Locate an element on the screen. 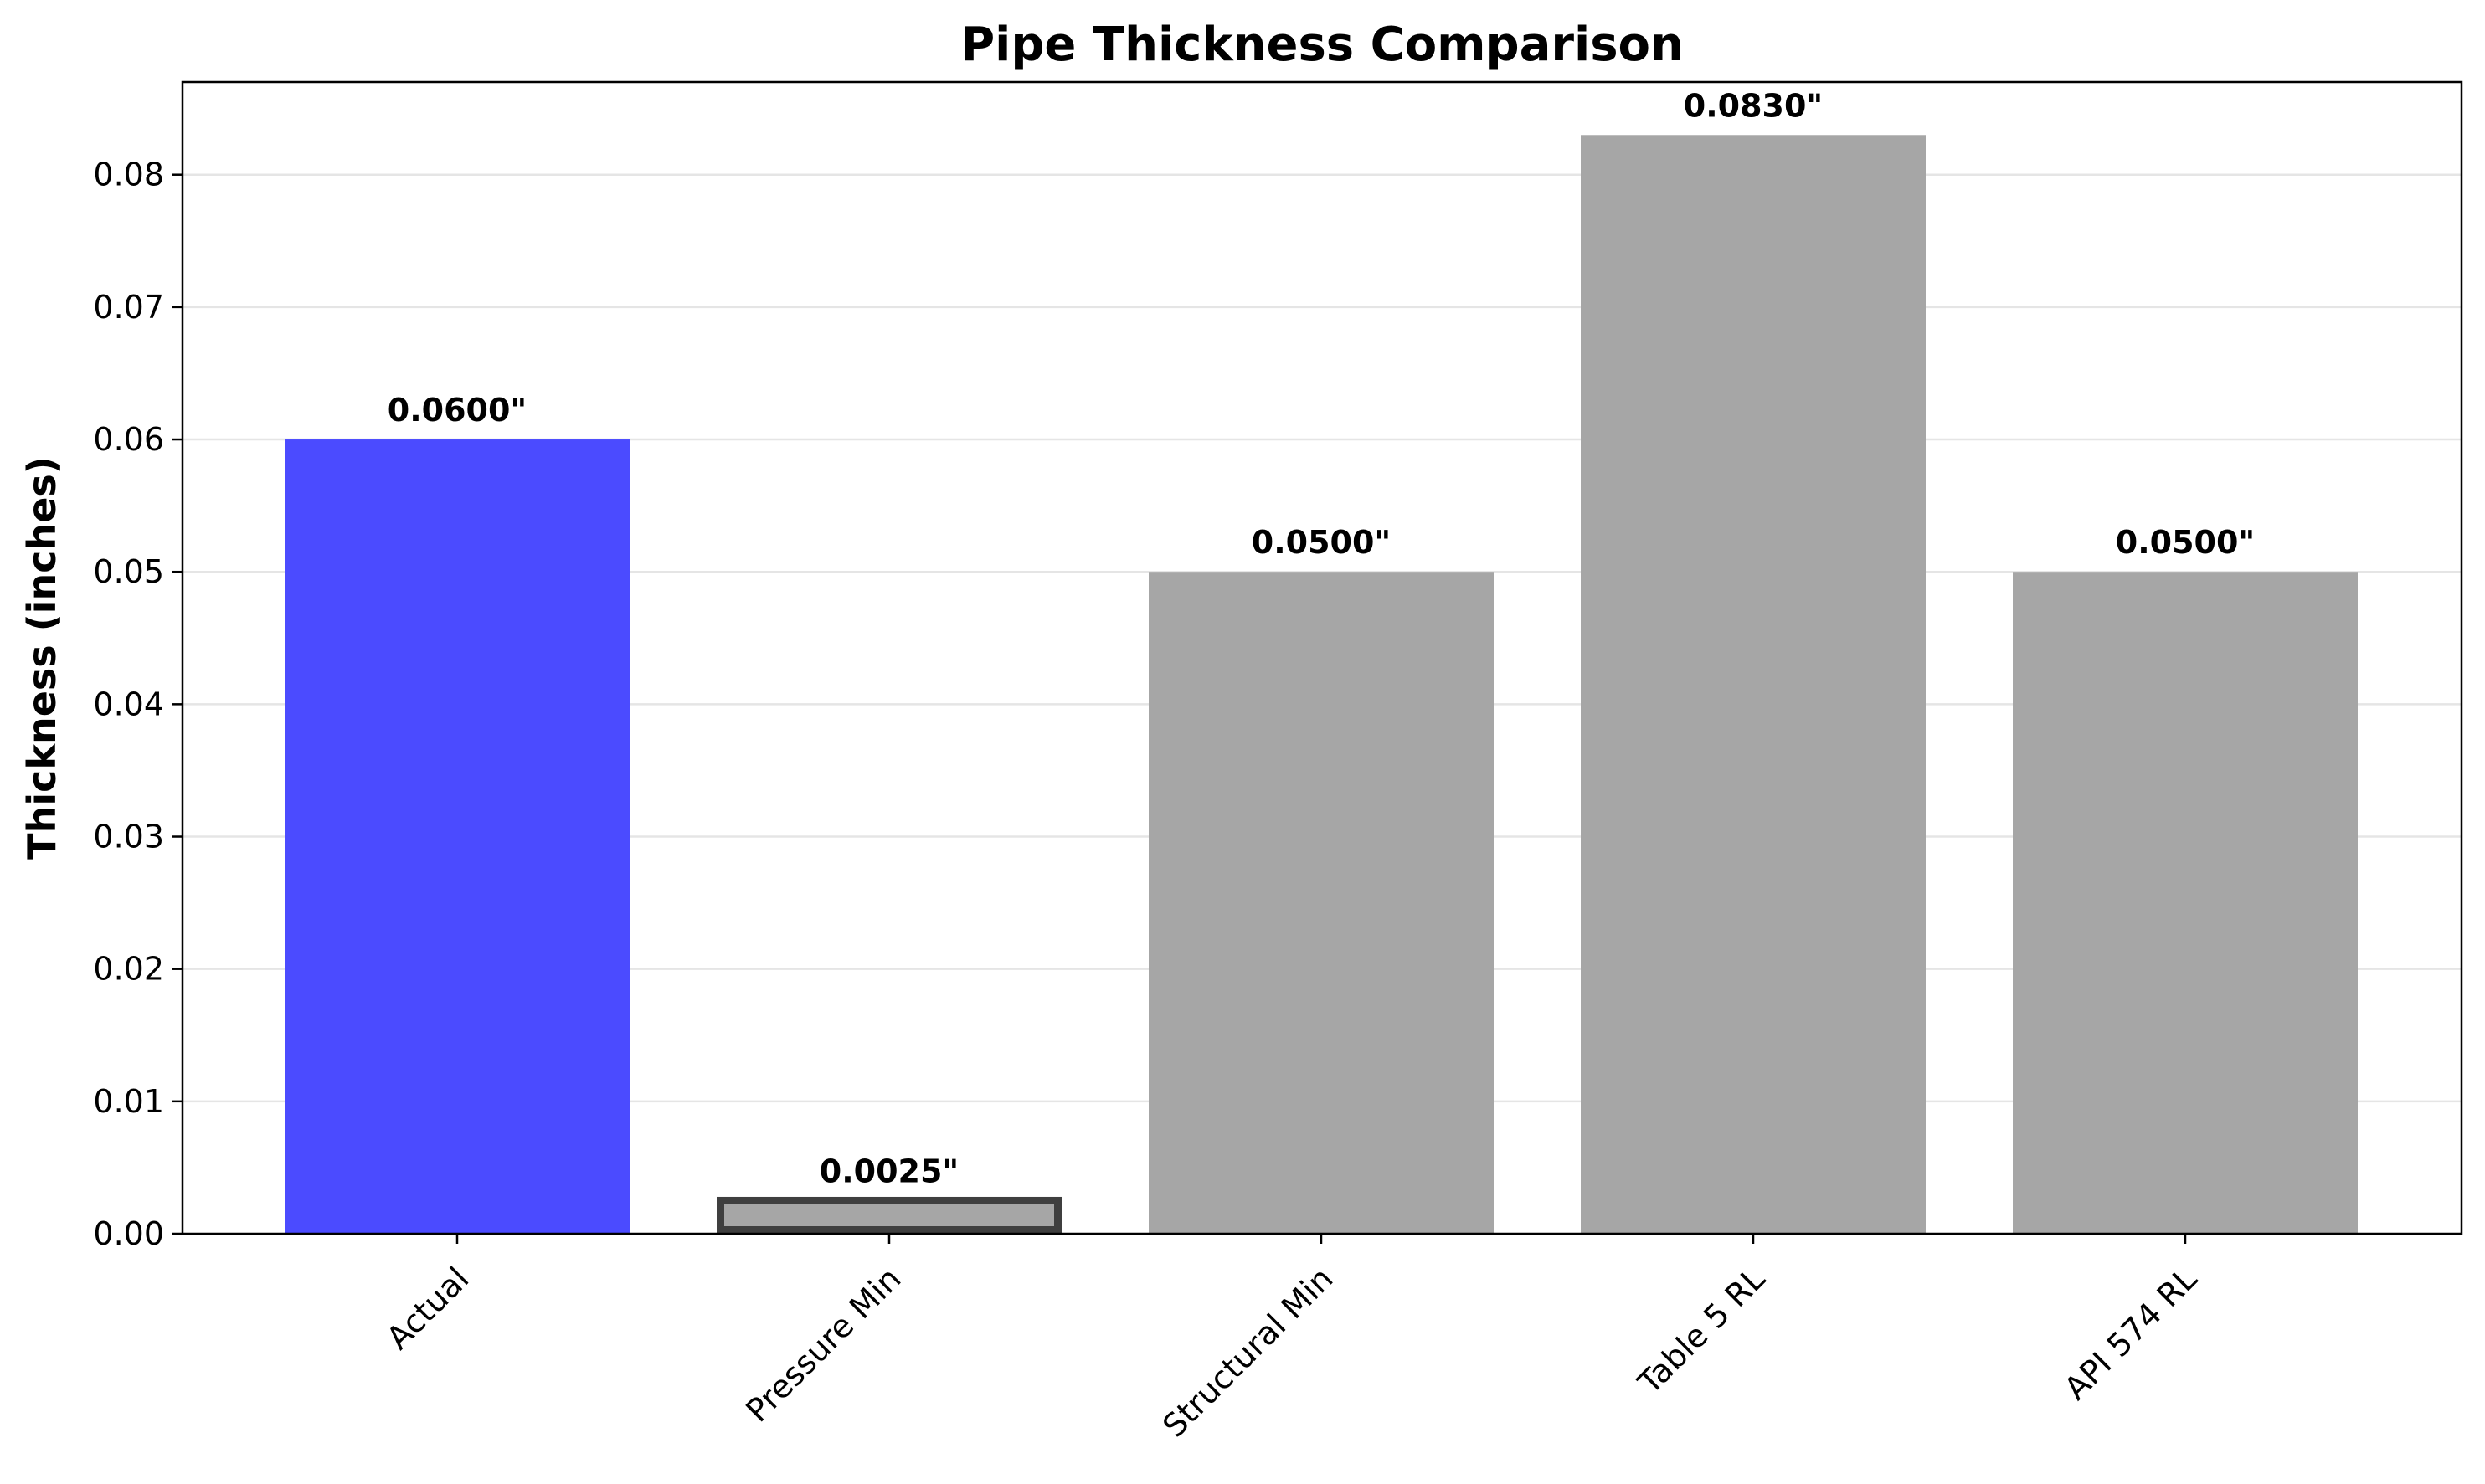  x-tick-label: Pressure Min is located at coordinates (823, 1344).